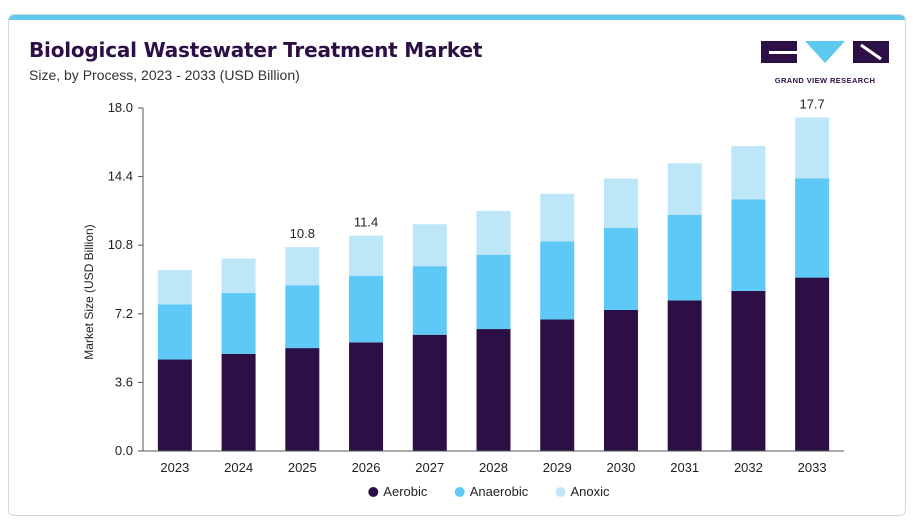 The width and height of the screenshot is (914, 523). Describe the element at coordinates (812, 364) in the screenshot. I see `bar-aerobic-2033` at that location.